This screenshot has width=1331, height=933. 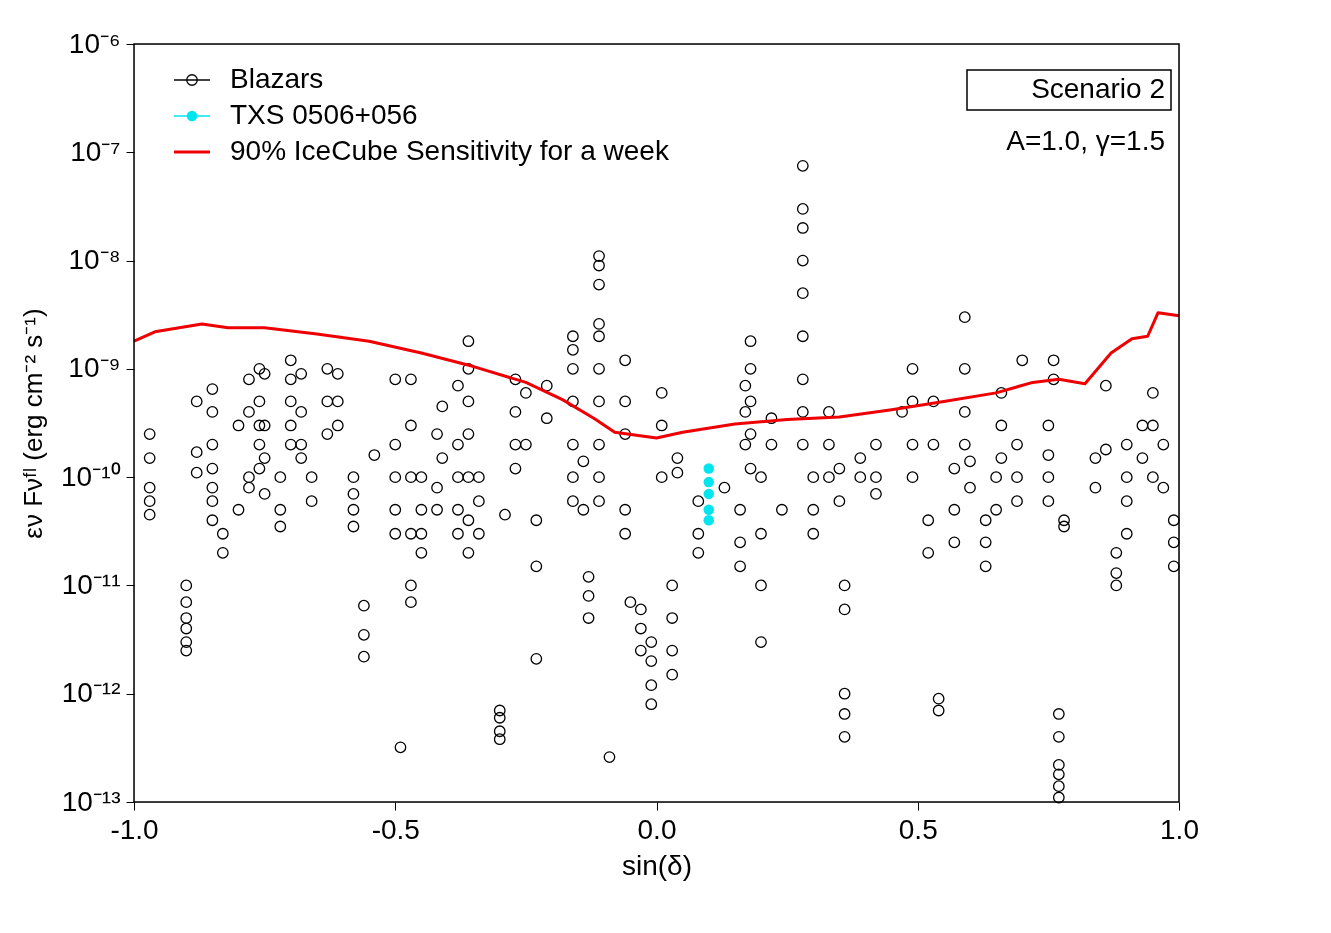 What do you see at coordinates (918, 829) in the screenshot?
I see `x-tick-label: 0.5` at bounding box center [918, 829].